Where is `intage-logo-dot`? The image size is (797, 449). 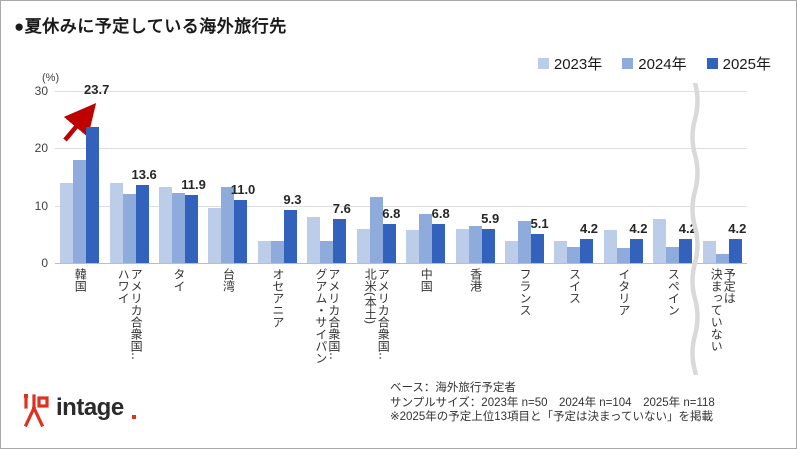
intage-logo-dot is located at coordinates (133, 417).